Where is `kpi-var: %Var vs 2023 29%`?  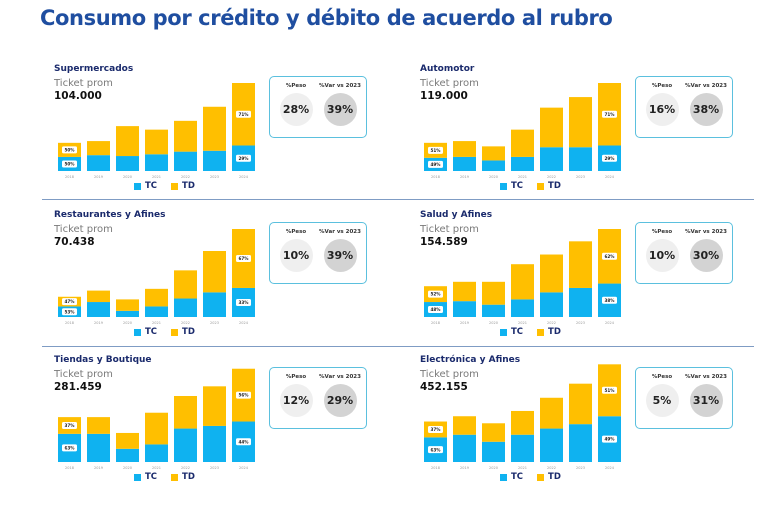
kpi-var: %Var vs 2023 29% is located at coordinates (340, 395).